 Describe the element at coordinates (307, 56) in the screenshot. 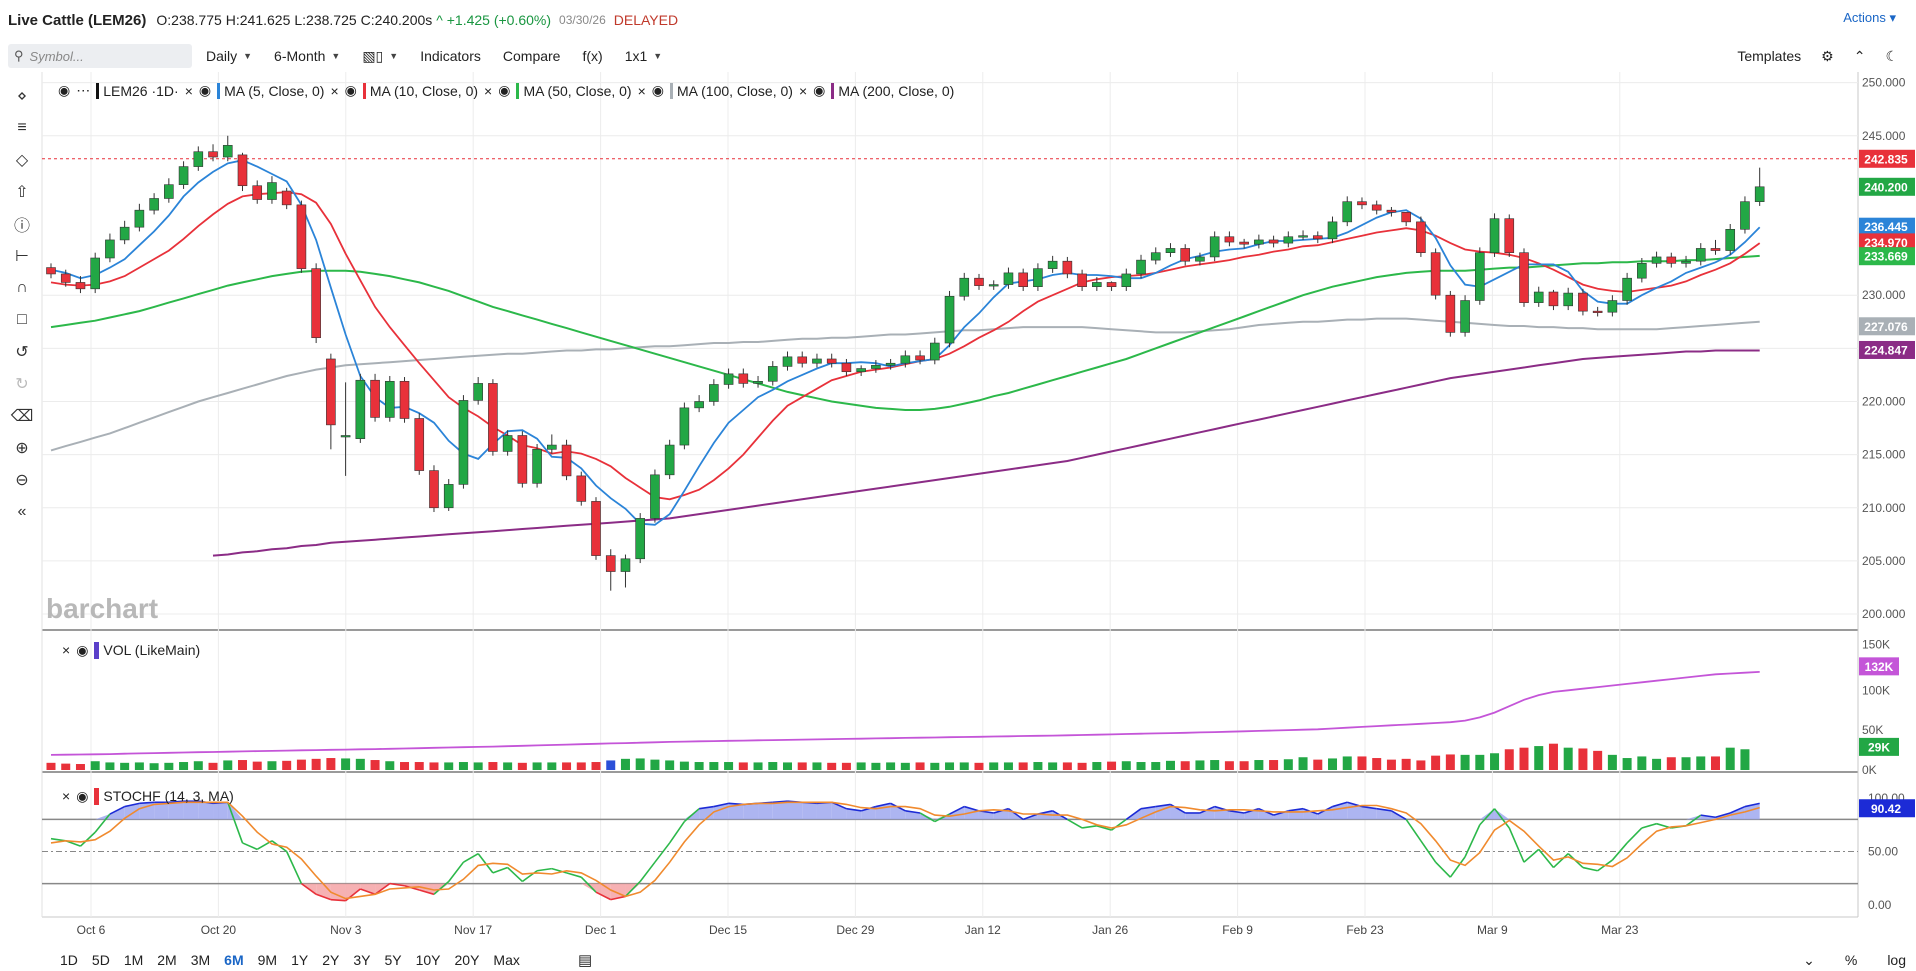

I see `period-dropdown: 6-Month ▼` at that location.